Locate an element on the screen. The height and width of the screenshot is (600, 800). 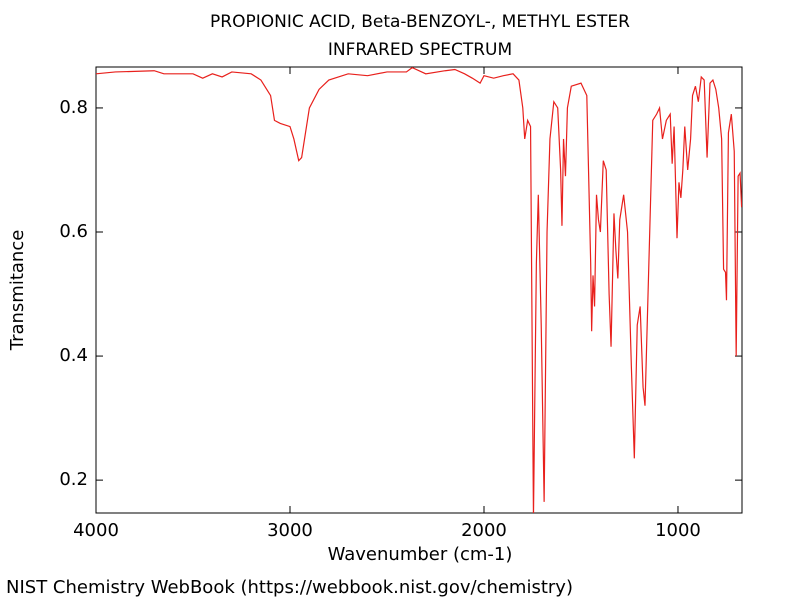
y-tick-label: 0.6 is located at coordinates (73, 231).